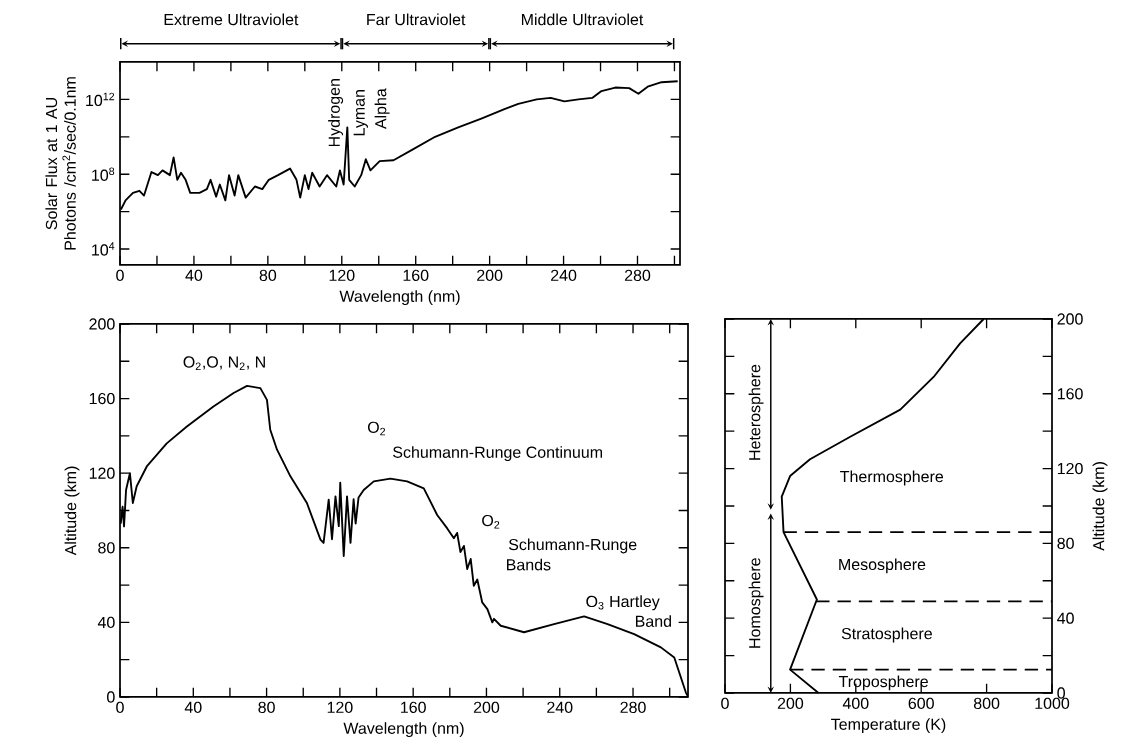 The width and height of the screenshot is (1122, 750). Describe the element at coordinates (1061, 693) in the screenshot. I see `y2-tick-label: 0` at that location.